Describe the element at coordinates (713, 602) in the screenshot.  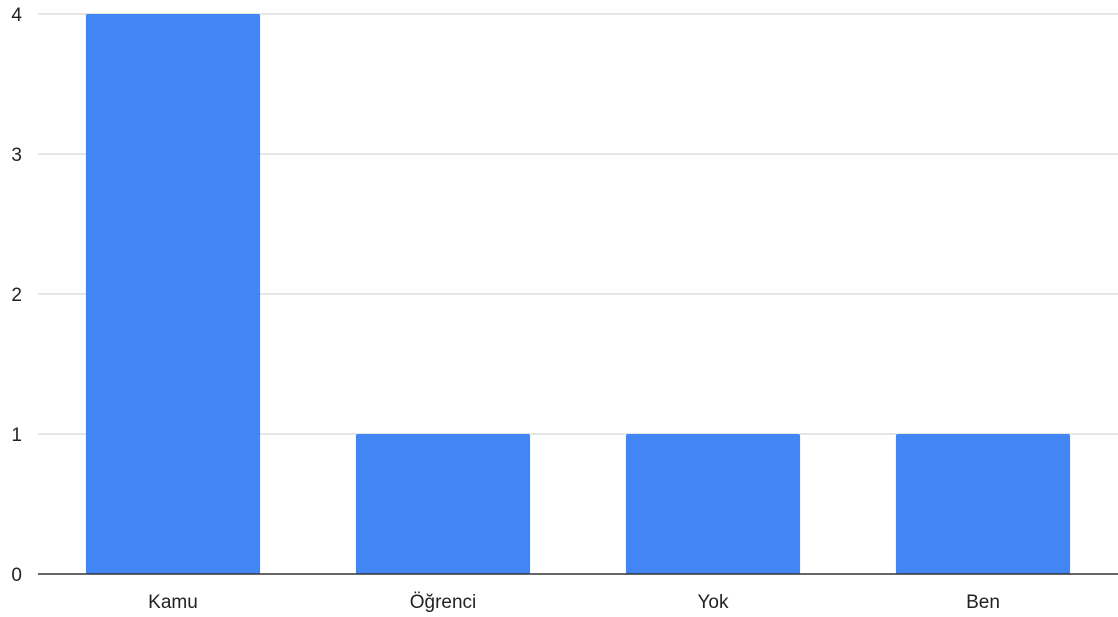
I see `x-category-label: Yok` at that location.